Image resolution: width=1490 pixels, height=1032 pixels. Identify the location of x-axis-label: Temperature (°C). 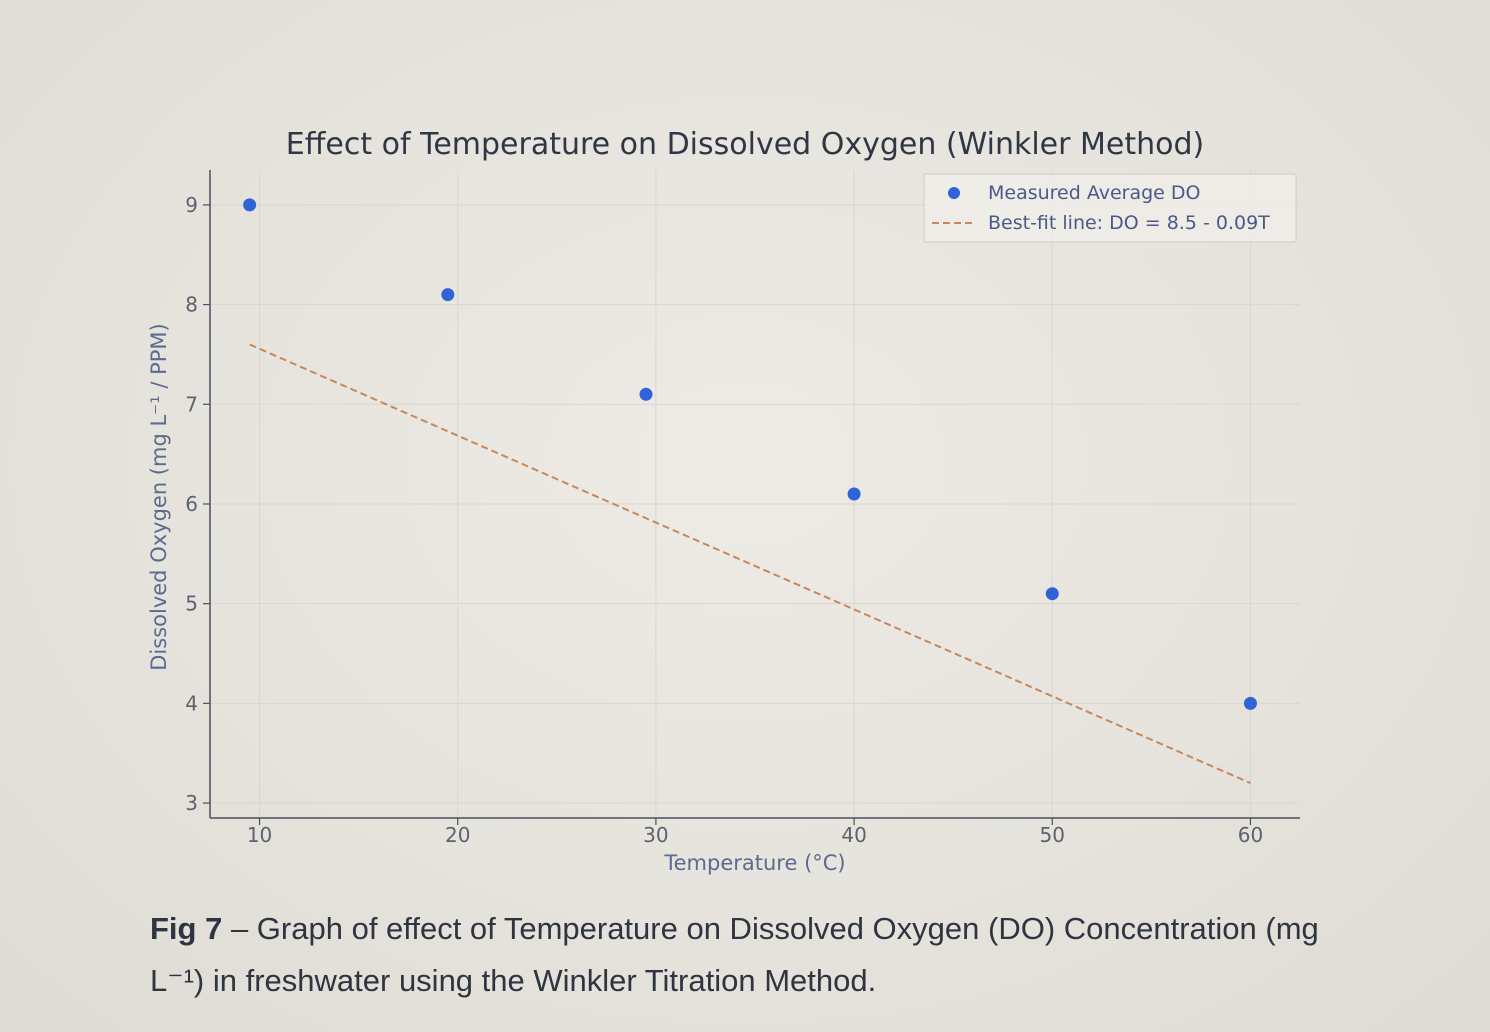
(754, 863).